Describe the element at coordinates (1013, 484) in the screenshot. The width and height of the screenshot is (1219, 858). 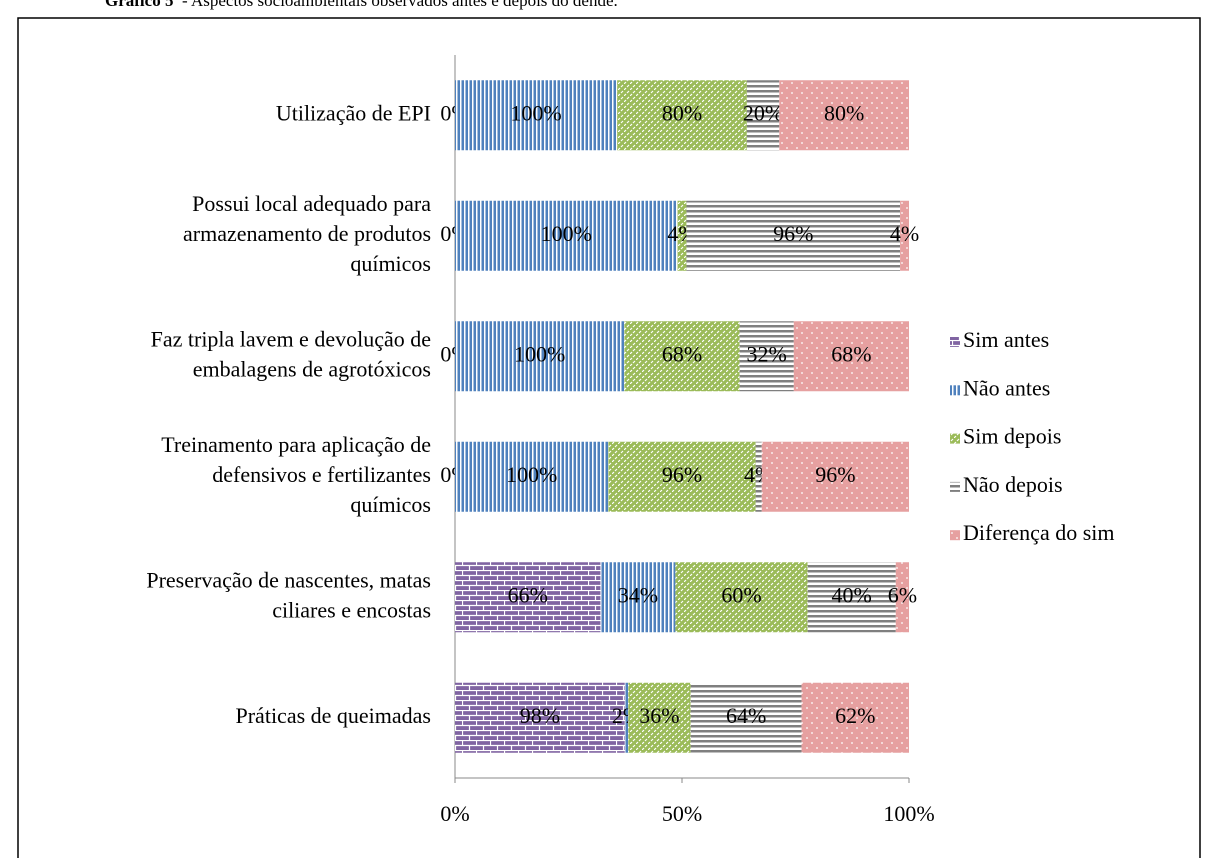
I see `legend-label: Não depois` at that location.